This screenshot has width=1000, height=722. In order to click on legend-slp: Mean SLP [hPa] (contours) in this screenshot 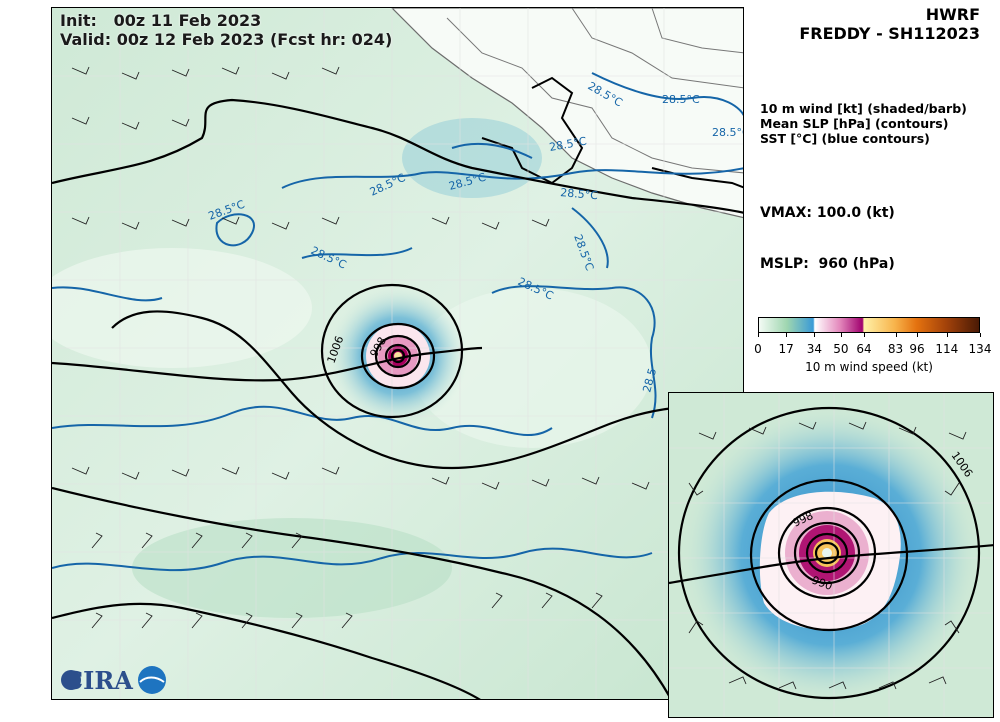, I will do `click(854, 123)`.